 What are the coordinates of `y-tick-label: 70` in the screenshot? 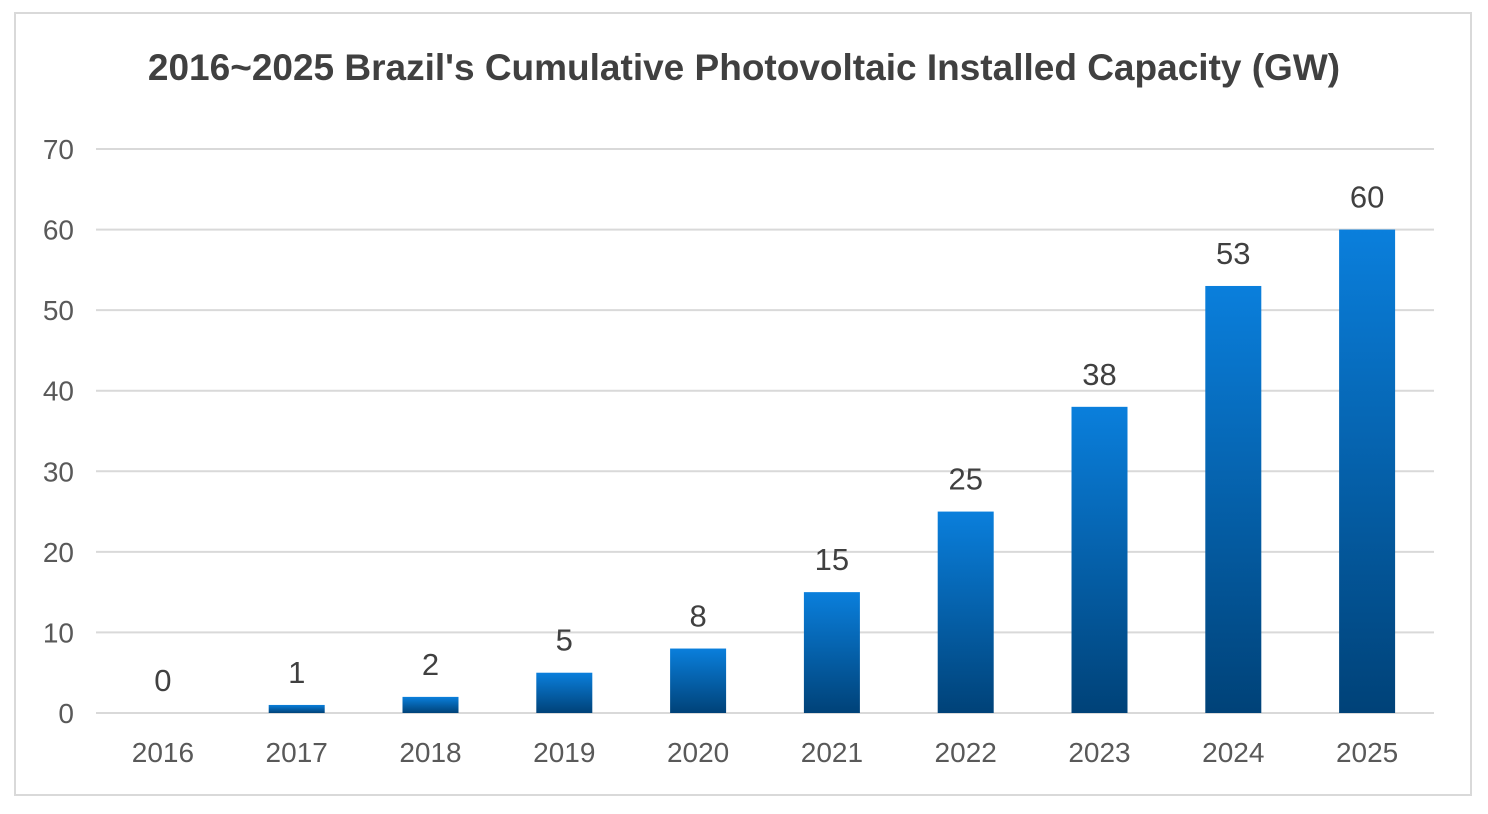 It's located at (58, 149).